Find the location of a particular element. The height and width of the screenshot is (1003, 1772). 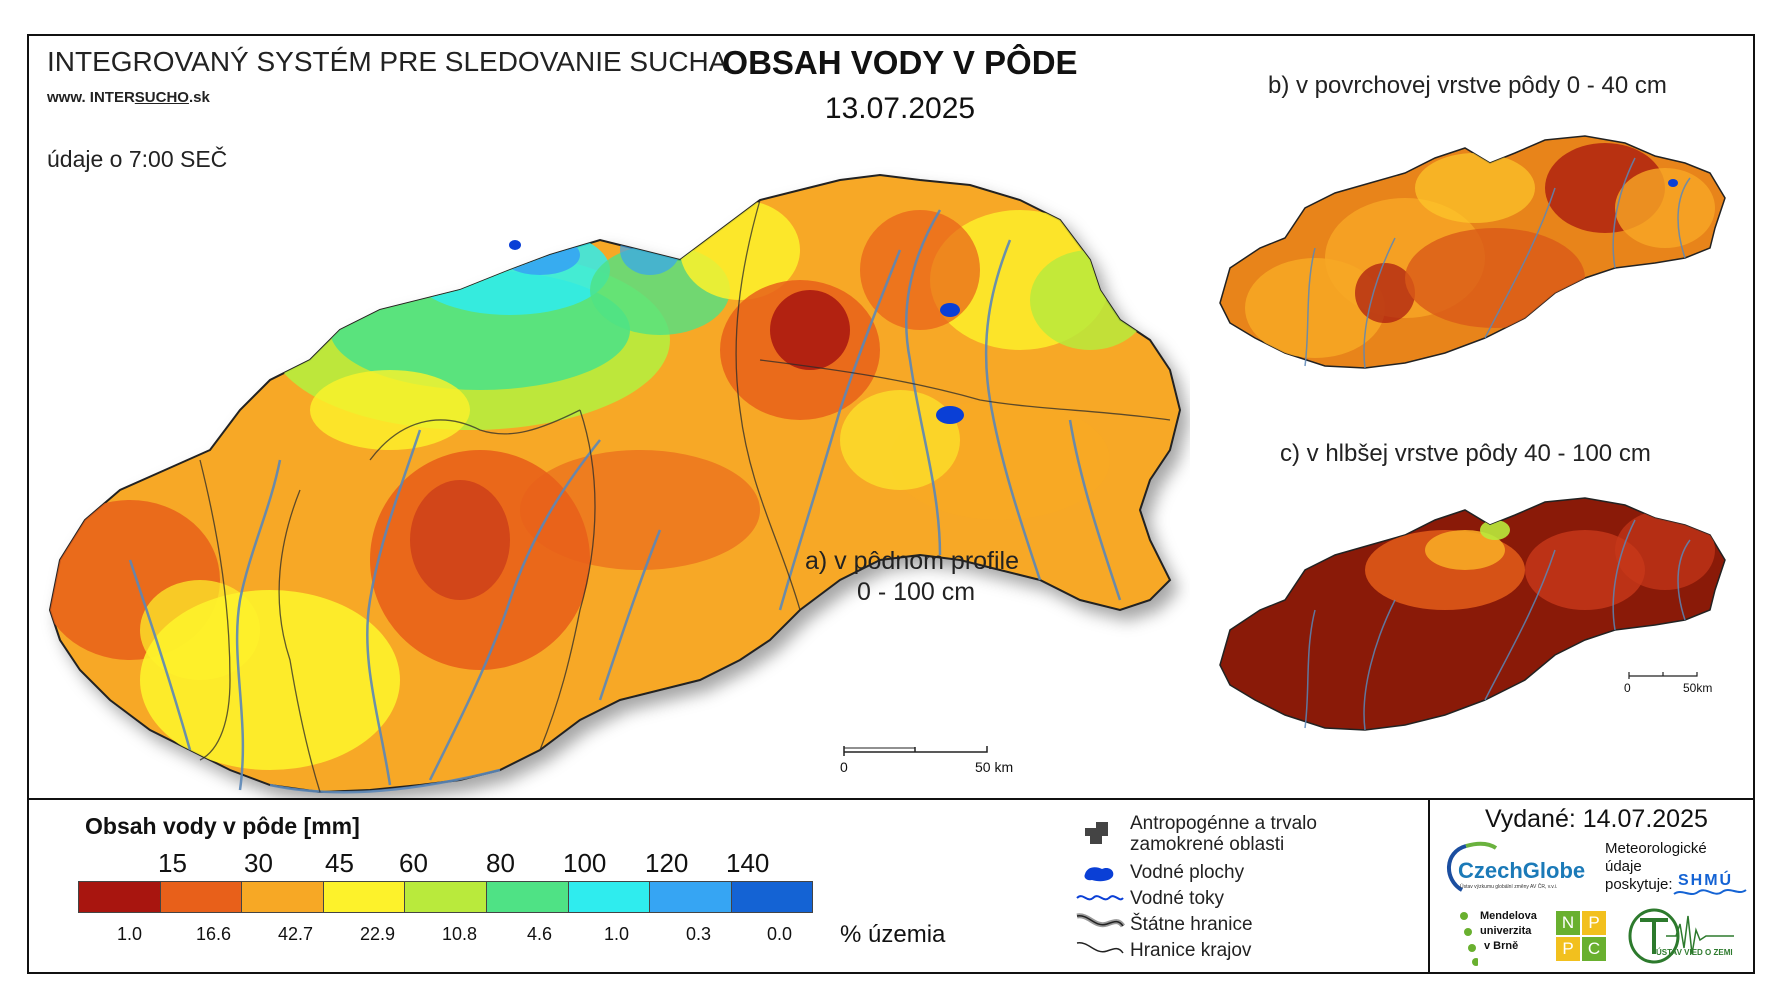

npc-cell-3: P is located at coordinates (1568, 949).